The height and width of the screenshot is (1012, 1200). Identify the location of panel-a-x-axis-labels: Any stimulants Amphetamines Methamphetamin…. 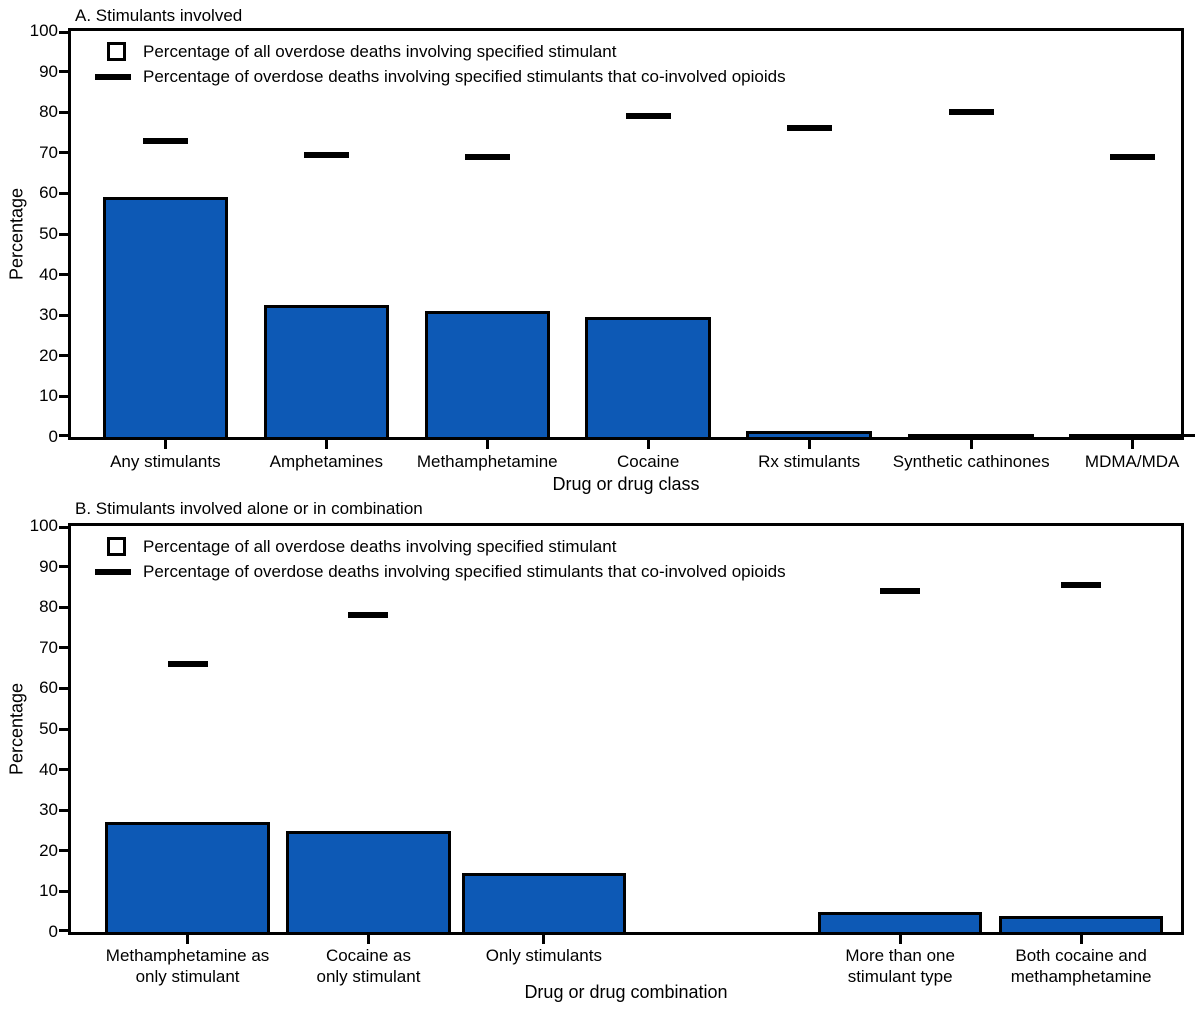
(626, 476).